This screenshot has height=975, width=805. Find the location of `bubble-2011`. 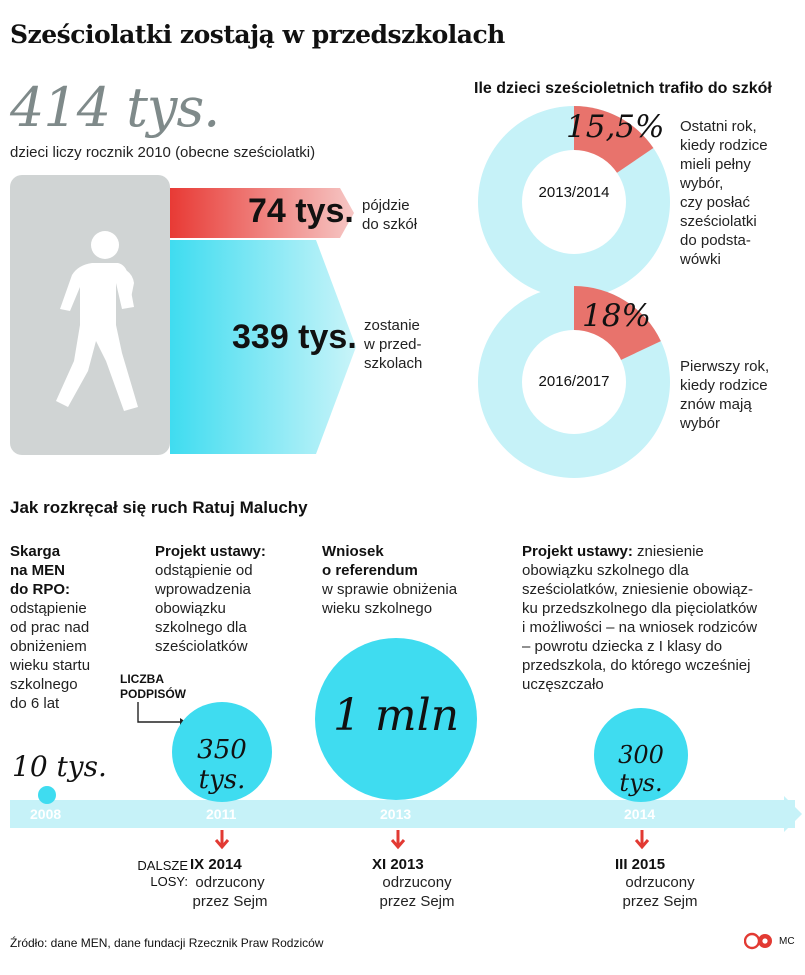

bubble-2011 is located at coordinates (222, 752).